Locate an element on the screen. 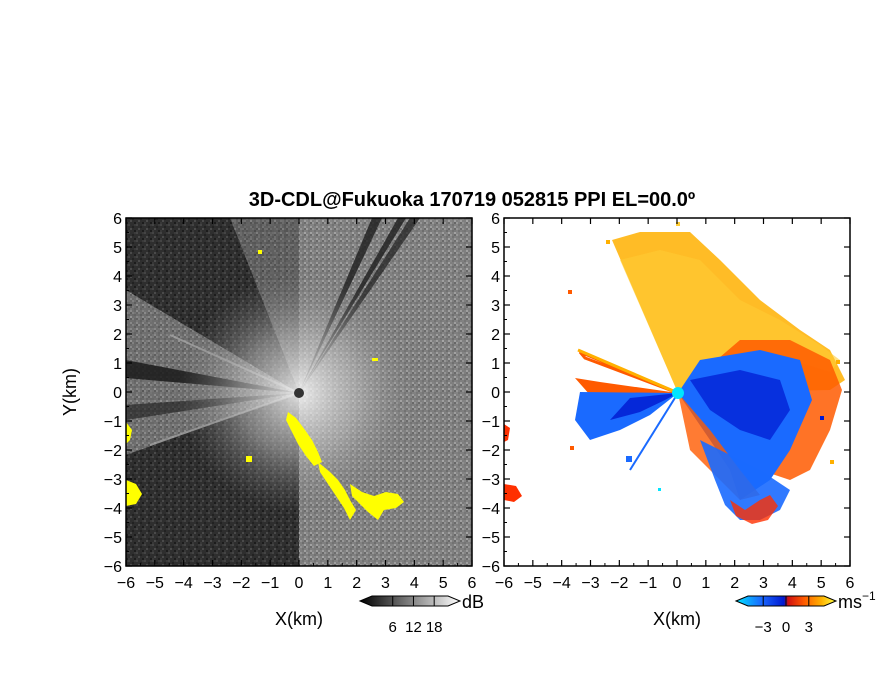  snr-x-tick-label: 3 is located at coordinates (385, 583).